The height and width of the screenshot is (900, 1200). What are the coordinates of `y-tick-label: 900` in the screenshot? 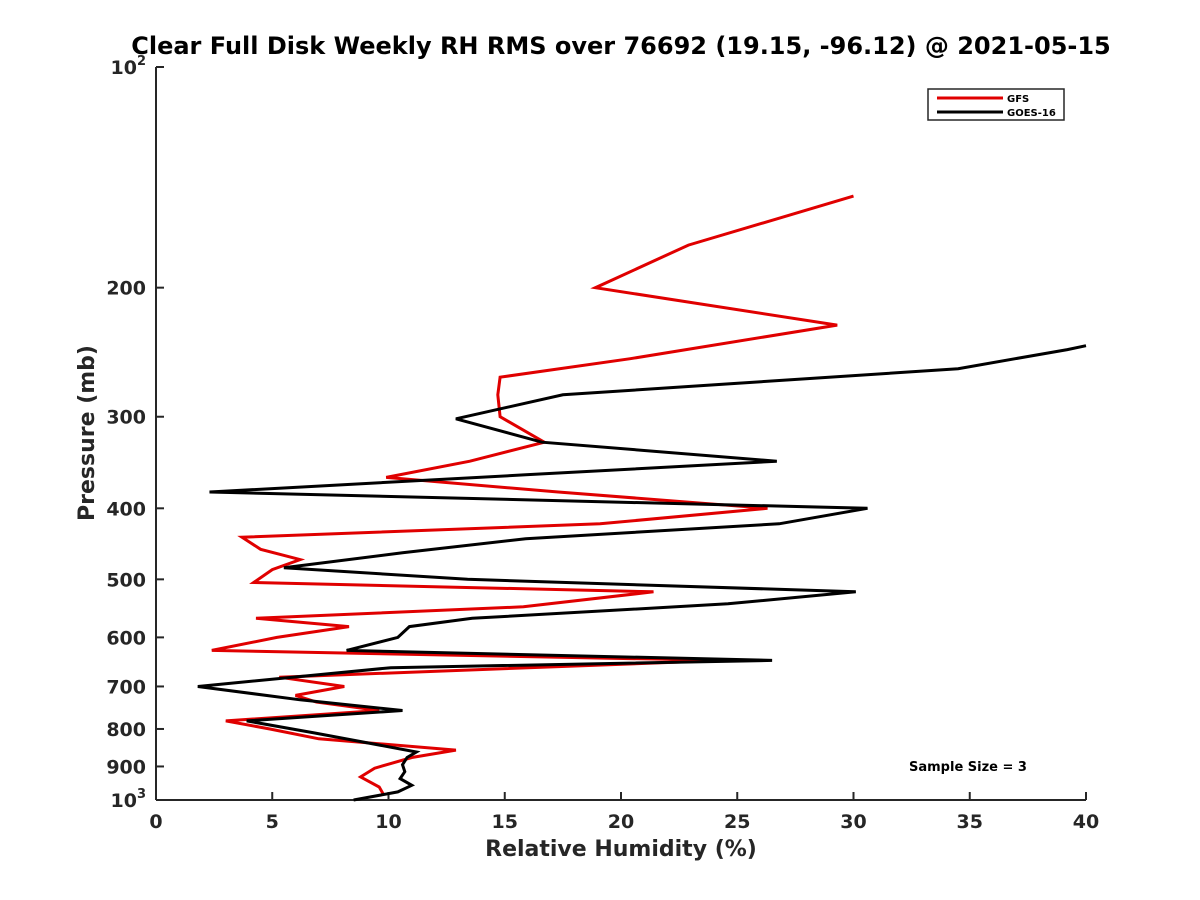 It's located at (126, 767).